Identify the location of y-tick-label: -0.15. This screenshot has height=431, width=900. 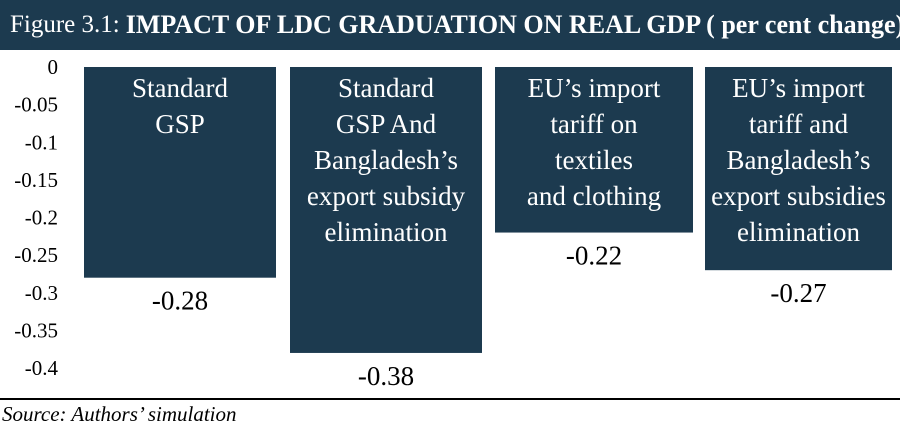
(36, 180).